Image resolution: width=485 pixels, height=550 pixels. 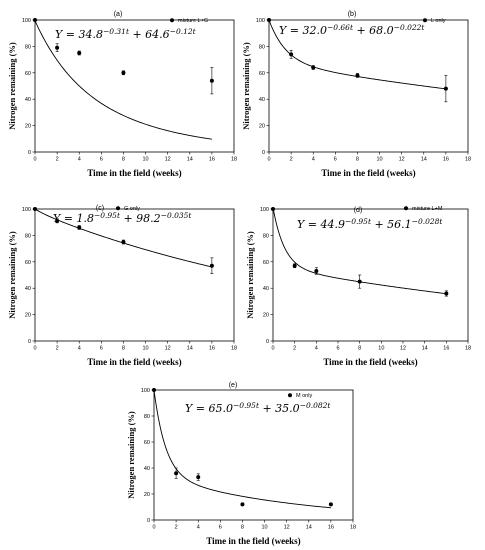 I want to click on panel-label: (c), so click(x=100, y=208).